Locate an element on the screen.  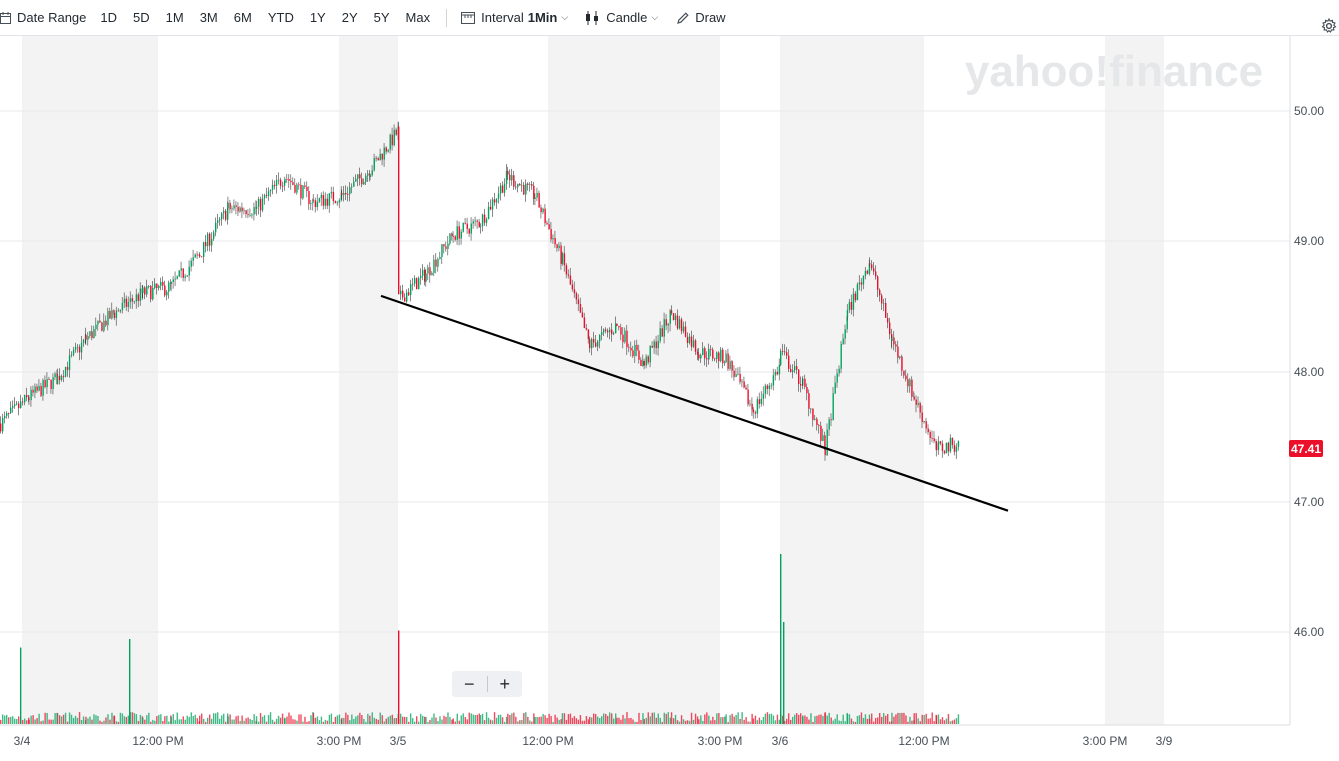
zoom-in-button: + is located at coordinates (504, 683).